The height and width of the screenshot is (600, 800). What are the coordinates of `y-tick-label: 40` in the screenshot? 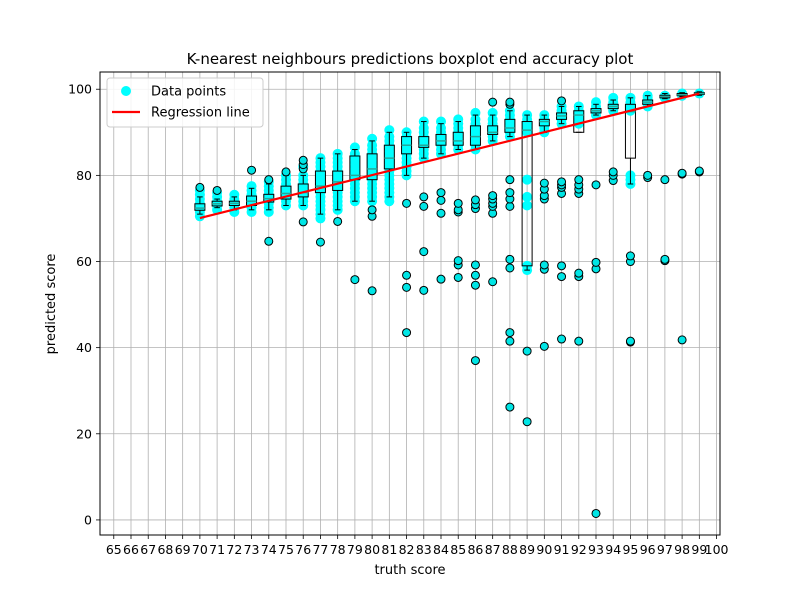 It's located at (84, 347).